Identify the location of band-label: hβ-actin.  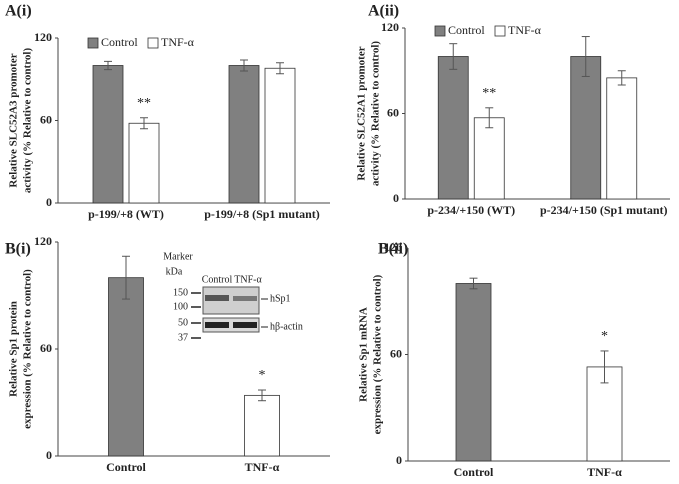
(286, 326).